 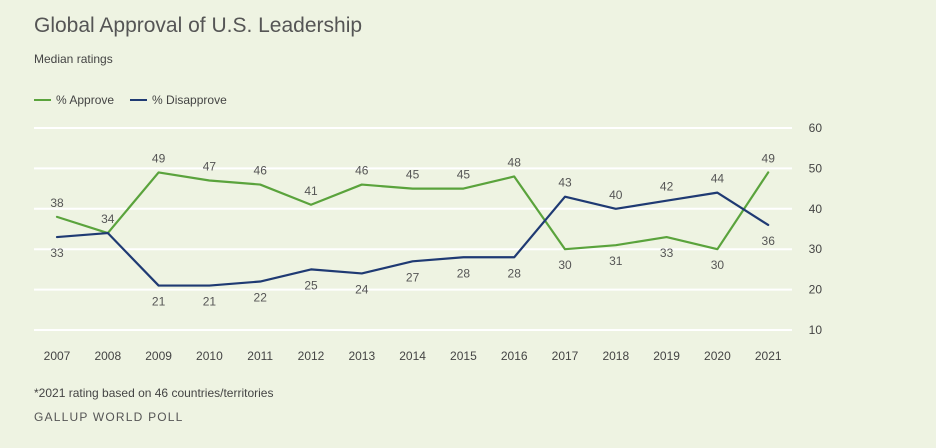 I want to click on y-tick-label: 40, so click(x=816, y=209).